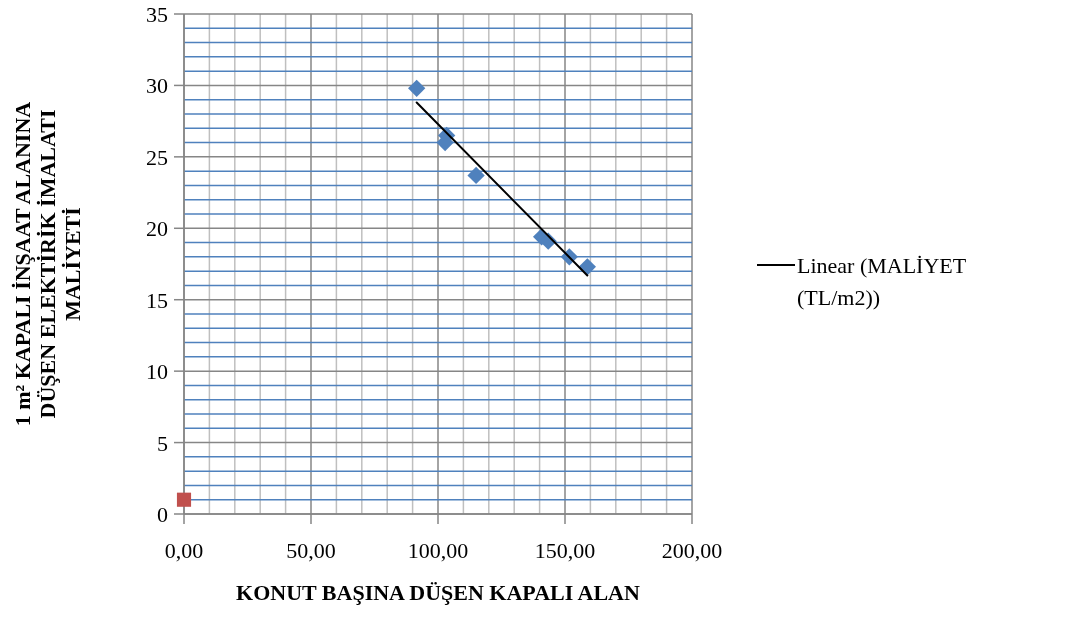 The height and width of the screenshot is (621, 1089). Describe the element at coordinates (157, 157) in the screenshot. I see `y-tick-label: 25` at that location.